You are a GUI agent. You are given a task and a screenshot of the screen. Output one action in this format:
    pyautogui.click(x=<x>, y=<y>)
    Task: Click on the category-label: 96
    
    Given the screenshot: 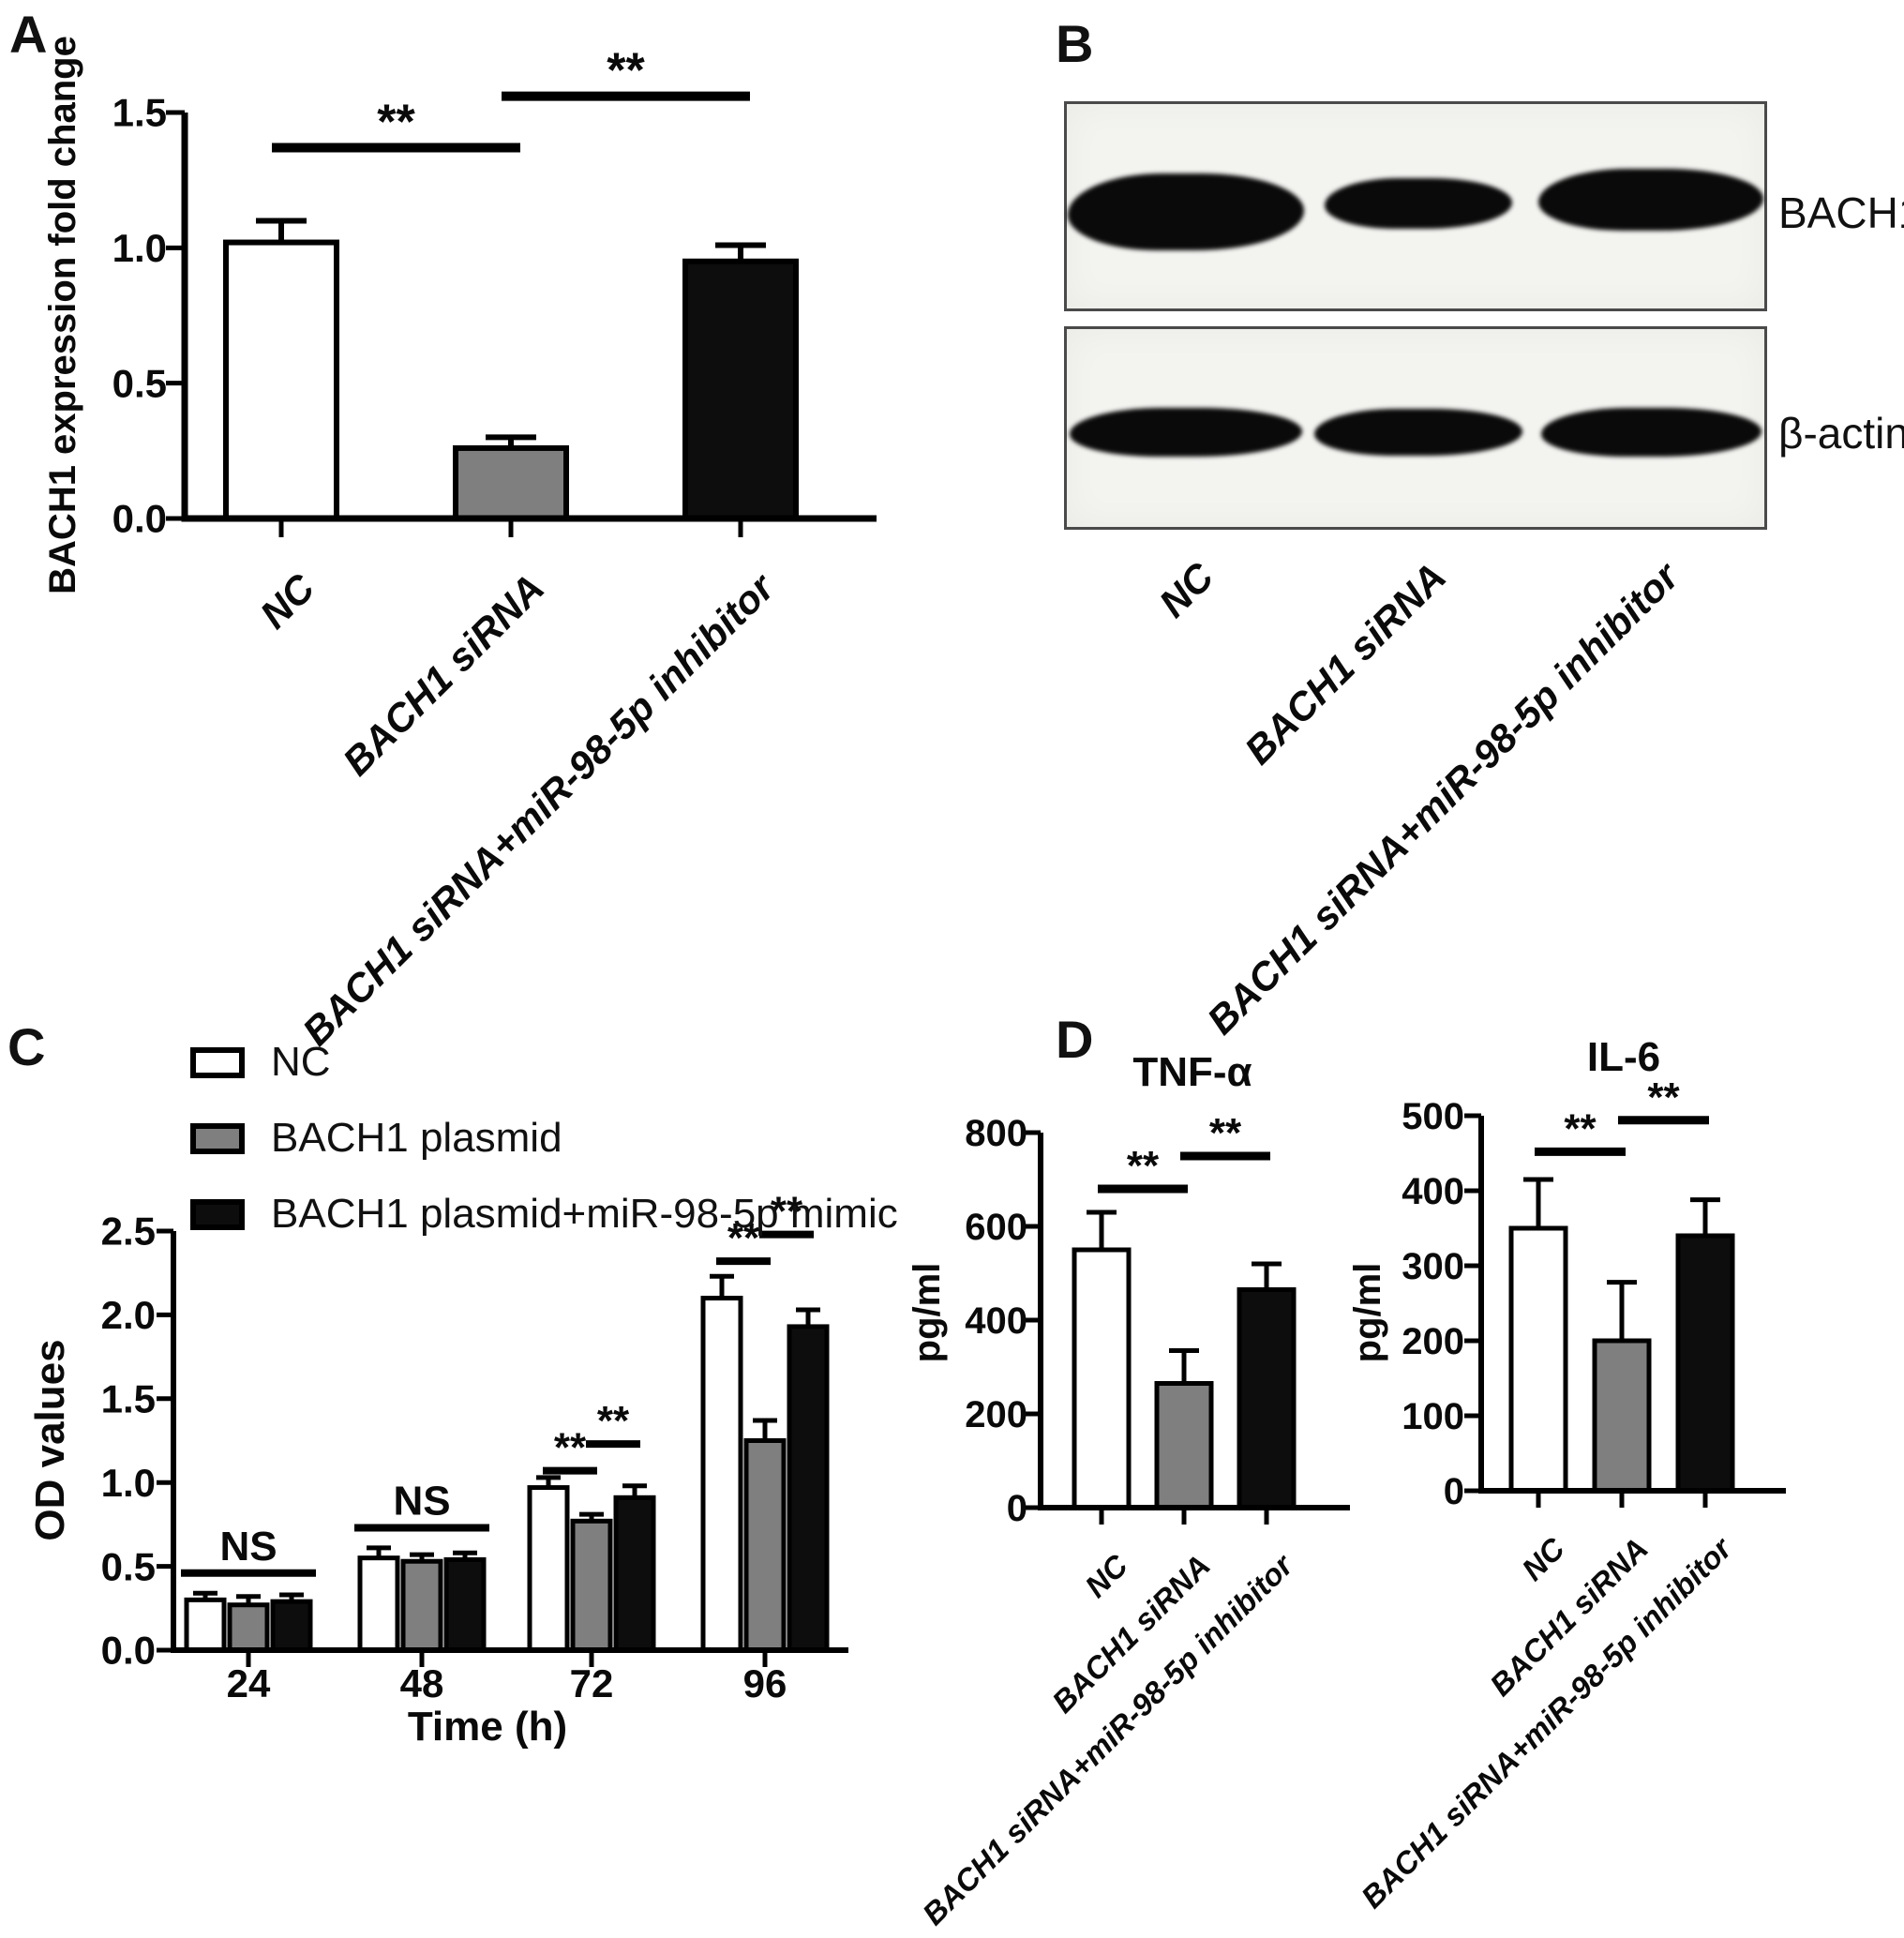 What is the action you would take?
    pyautogui.click(x=765, y=1683)
    